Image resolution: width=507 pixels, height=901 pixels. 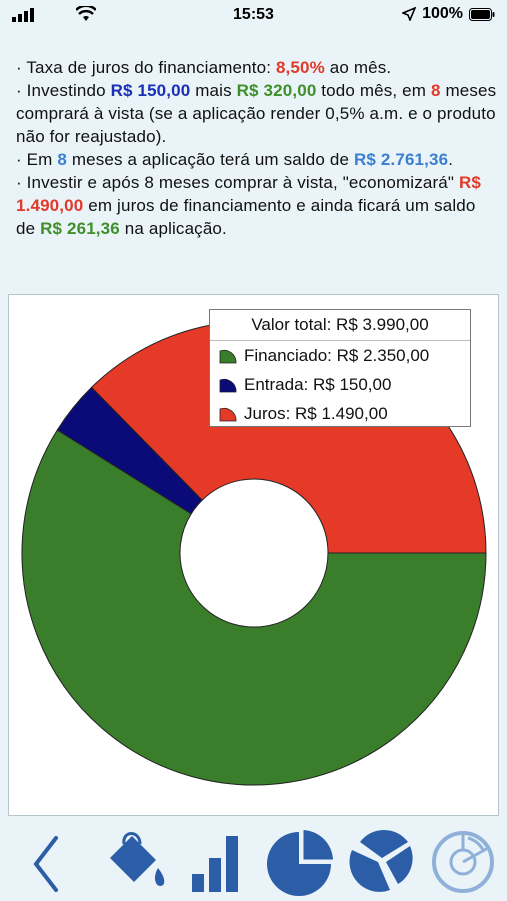 What do you see at coordinates (482, 14) in the screenshot?
I see `battery-icon` at bounding box center [482, 14].